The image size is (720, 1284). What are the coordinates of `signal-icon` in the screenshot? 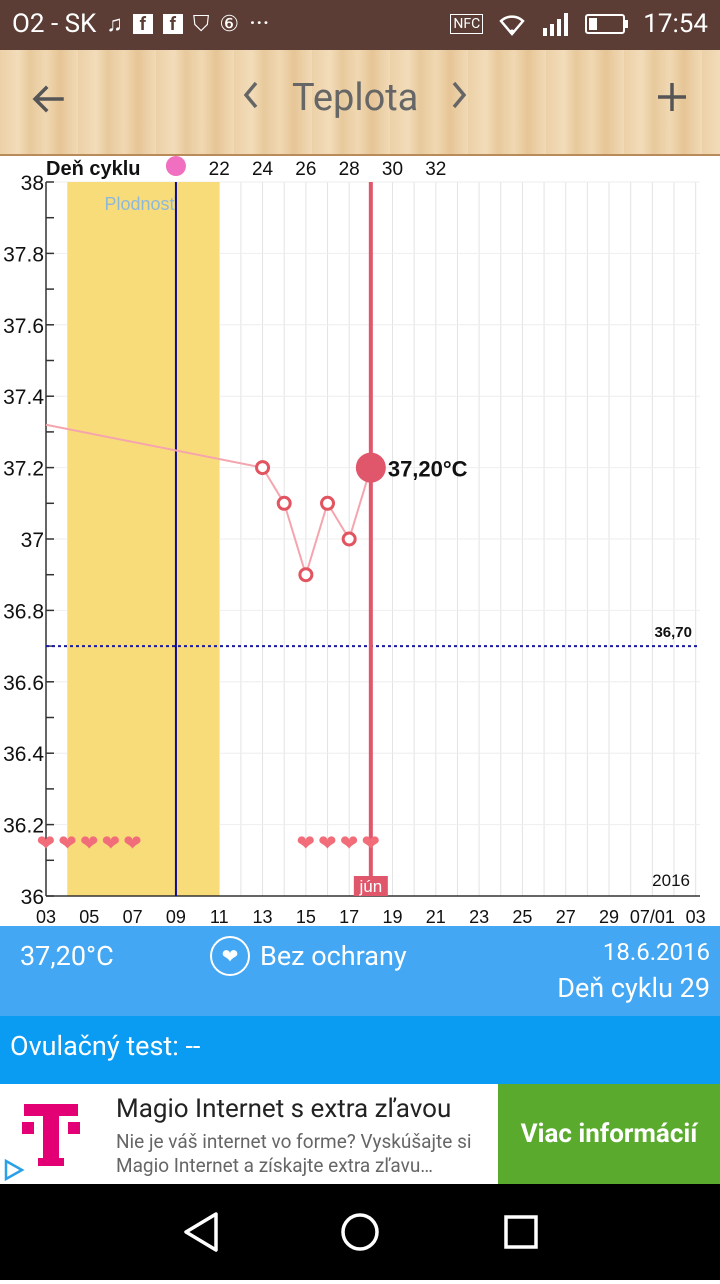 It's located at (556, 24).